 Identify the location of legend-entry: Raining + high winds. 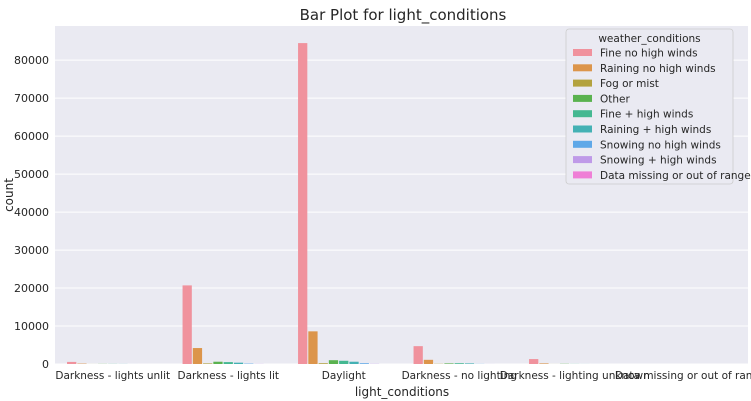
(655, 130).